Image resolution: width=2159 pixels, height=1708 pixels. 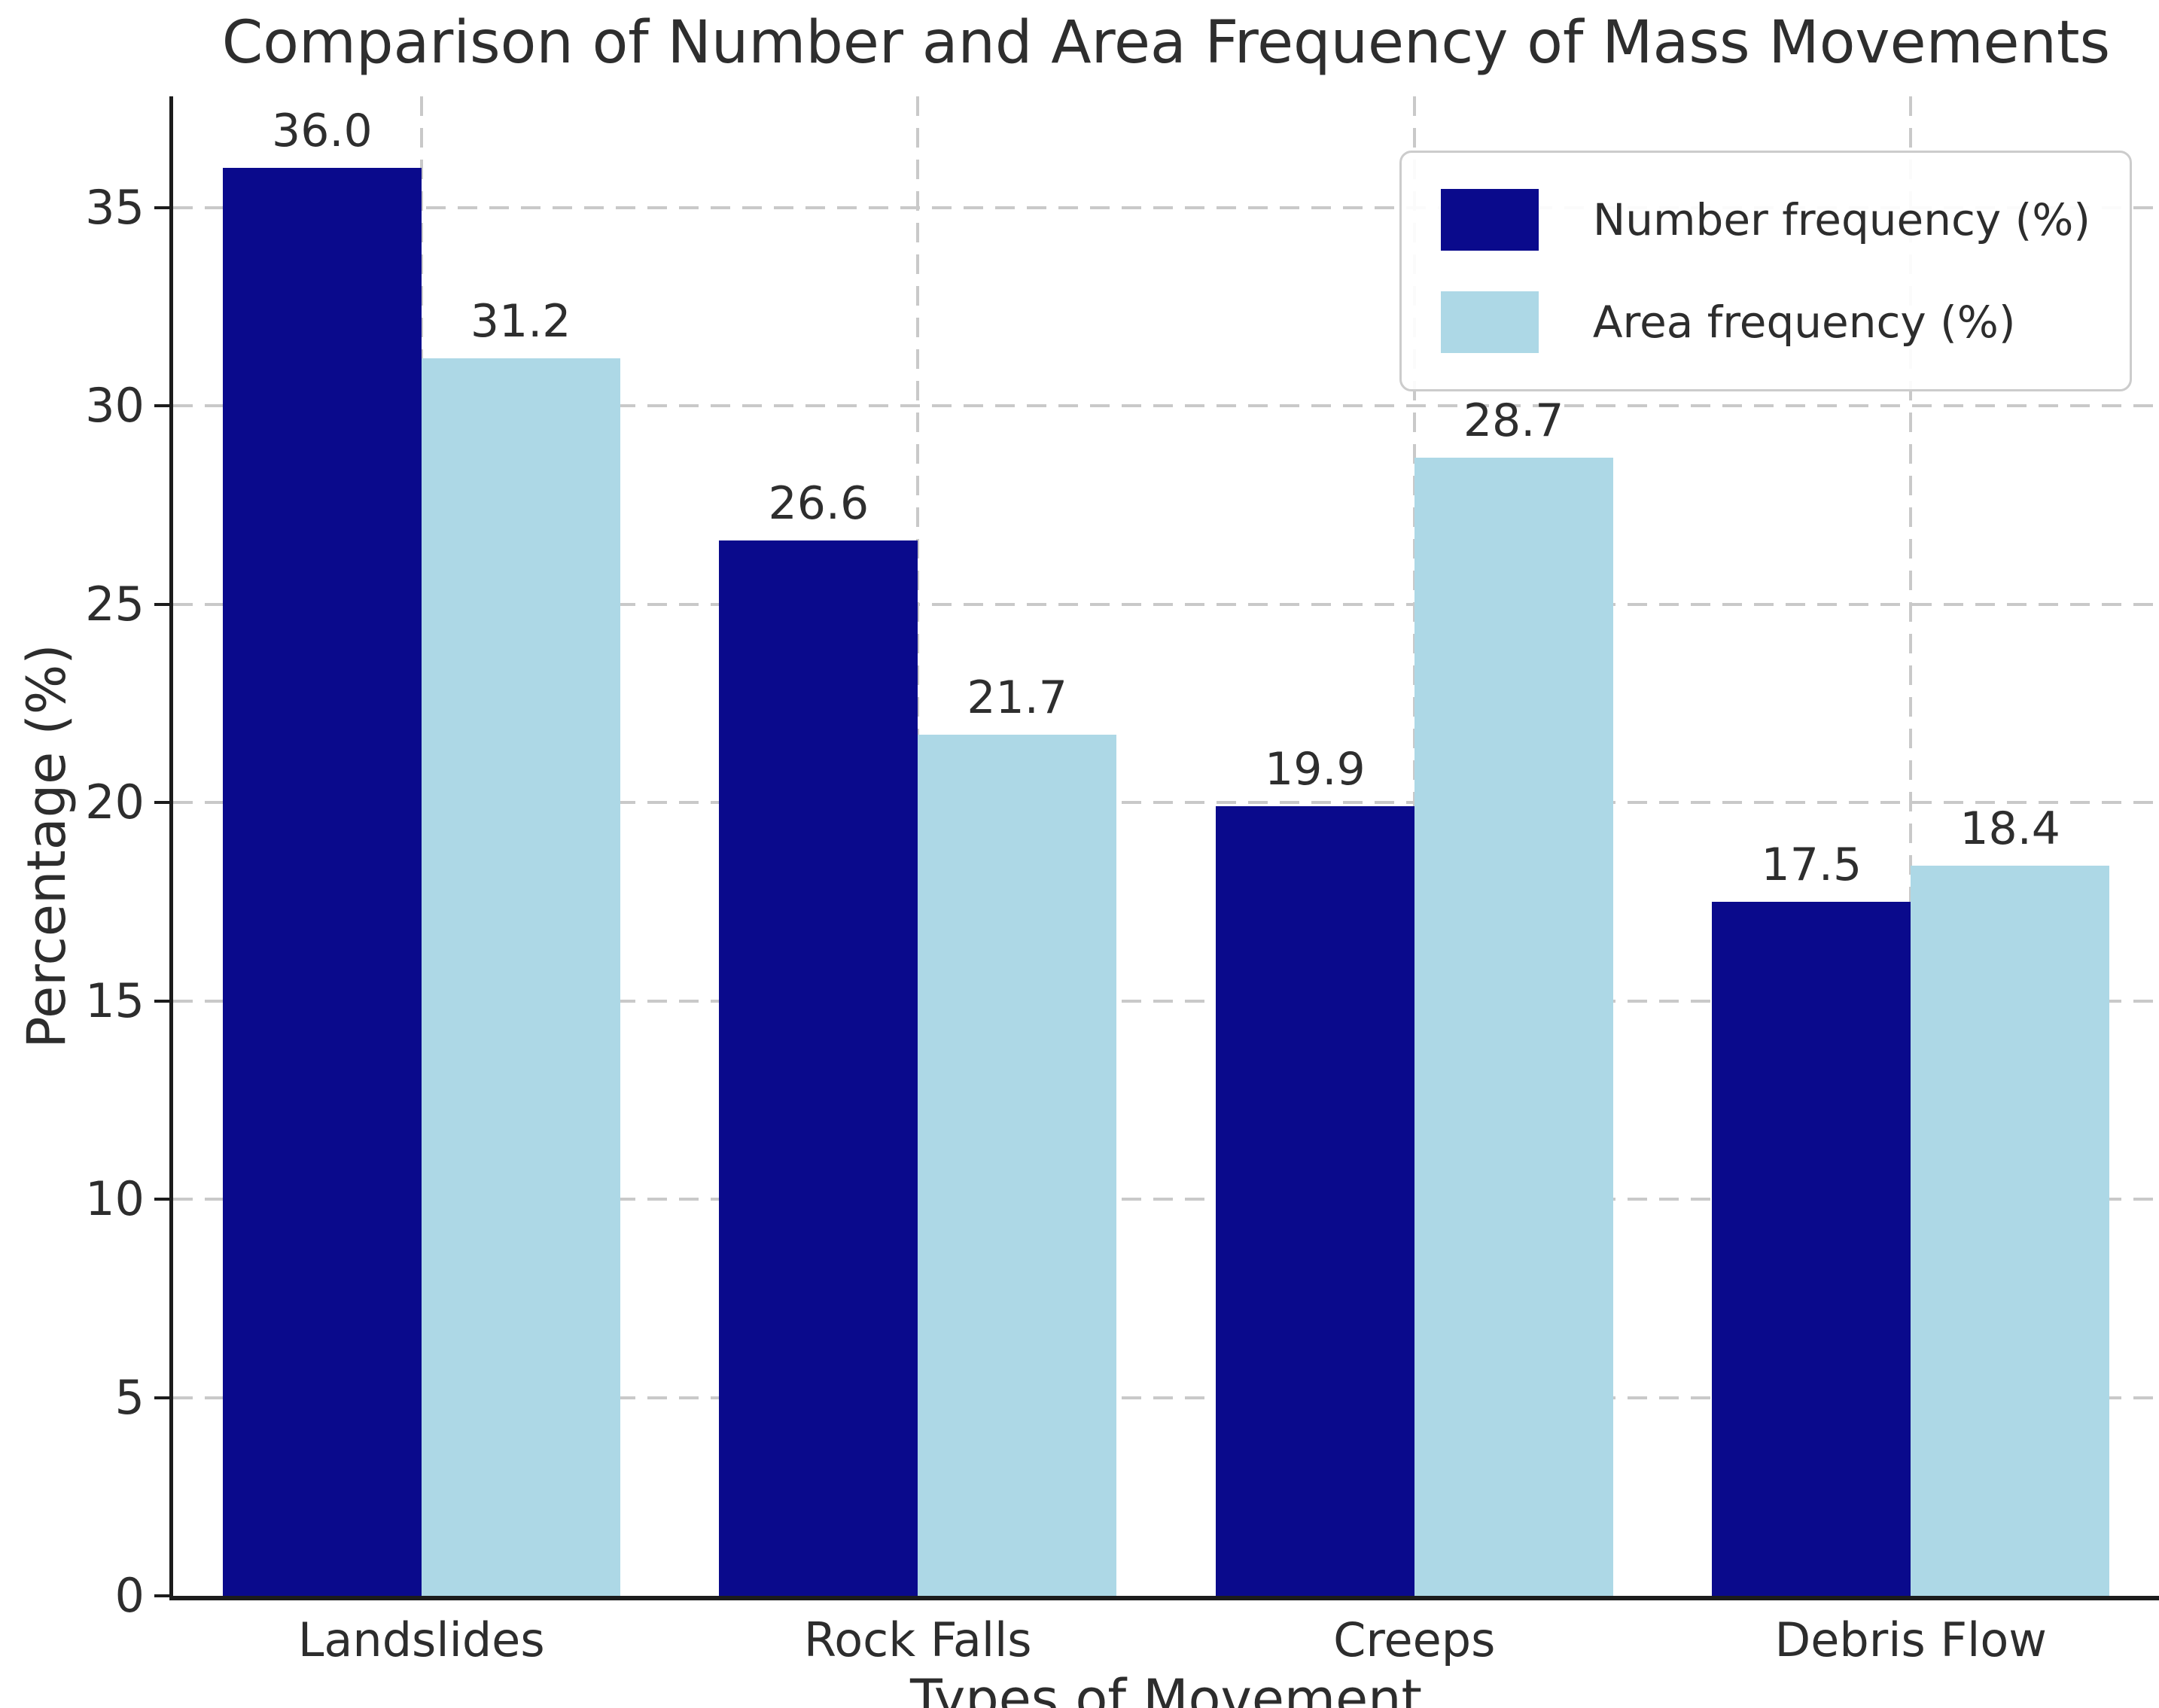 What do you see at coordinates (1166, 1688) in the screenshot?
I see `x-axis-label: Types of Movement` at bounding box center [1166, 1688].